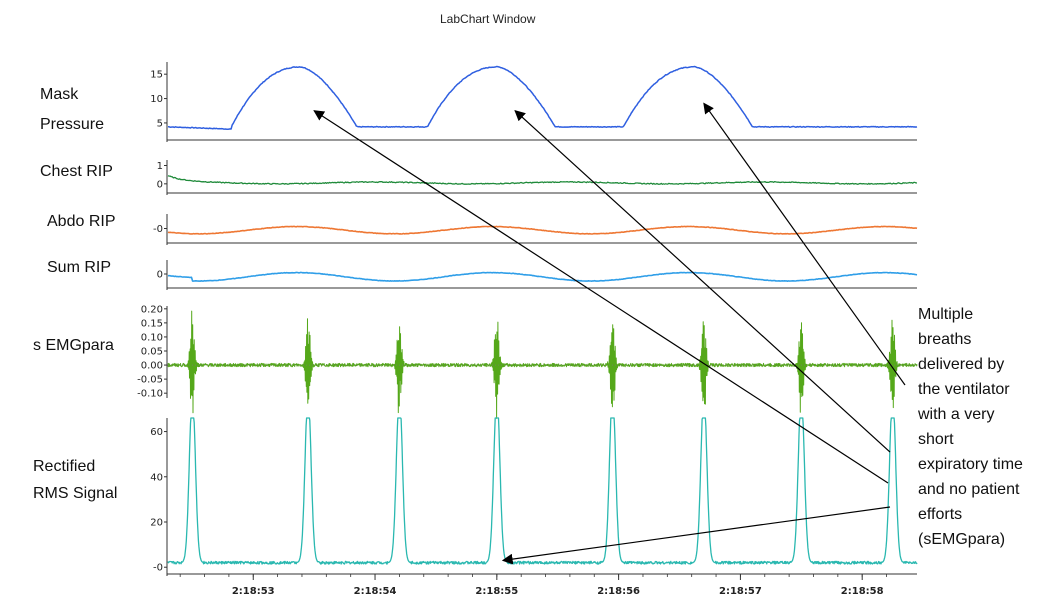 The height and width of the screenshot is (601, 1052). I want to click on mask-trace, so click(543, 98).